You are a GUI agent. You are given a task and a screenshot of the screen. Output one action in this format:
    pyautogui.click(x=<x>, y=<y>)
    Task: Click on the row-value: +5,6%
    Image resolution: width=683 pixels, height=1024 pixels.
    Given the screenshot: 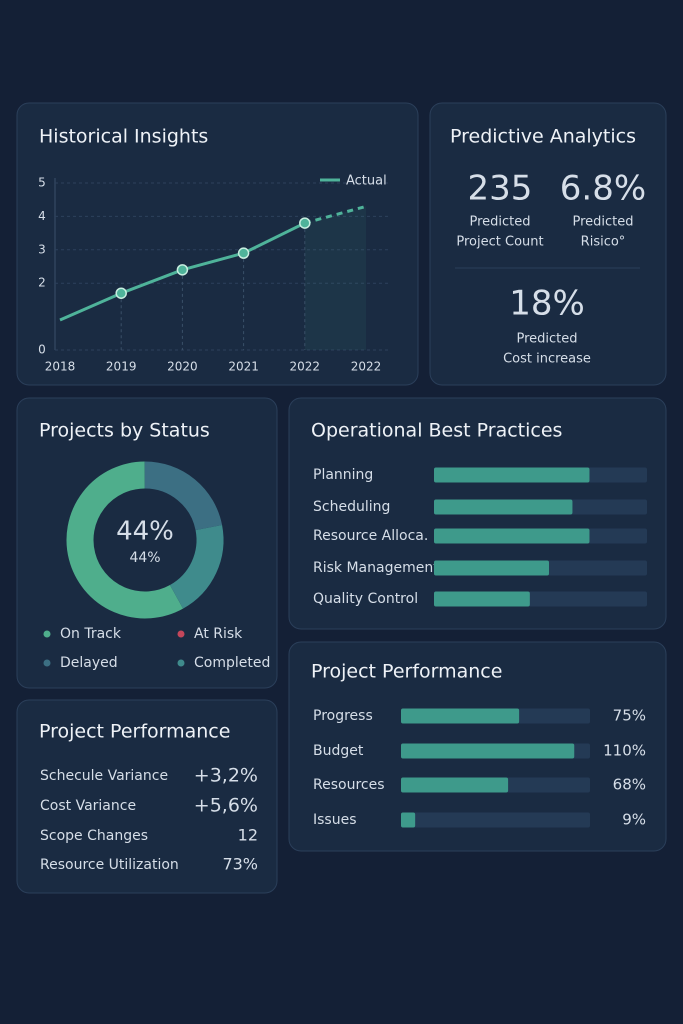 What is the action you would take?
    pyautogui.click(x=226, y=806)
    